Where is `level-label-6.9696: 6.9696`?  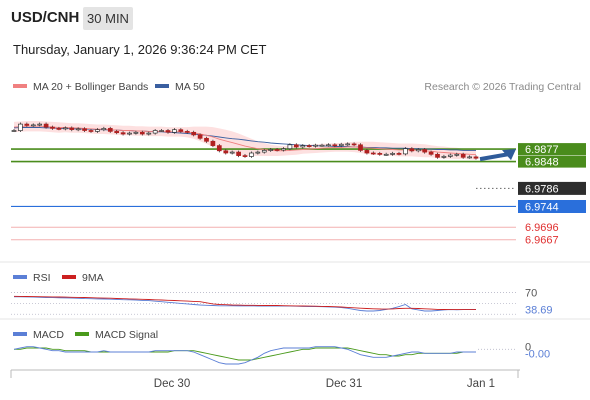 level-label-6.9696: 6.9696 is located at coordinates (542, 228).